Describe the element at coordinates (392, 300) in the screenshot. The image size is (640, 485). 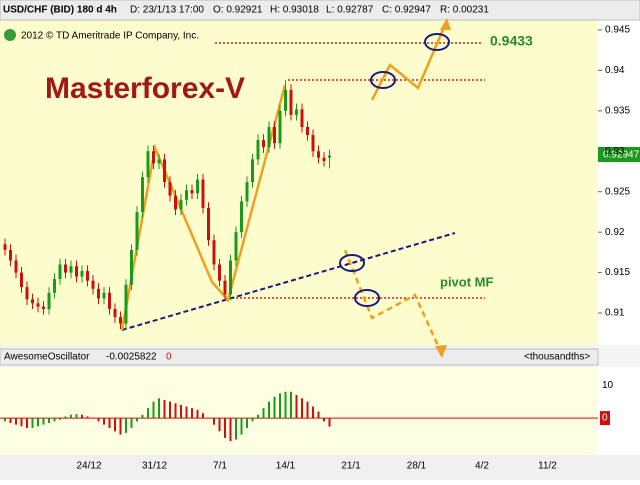
I see `projection-down` at that location.